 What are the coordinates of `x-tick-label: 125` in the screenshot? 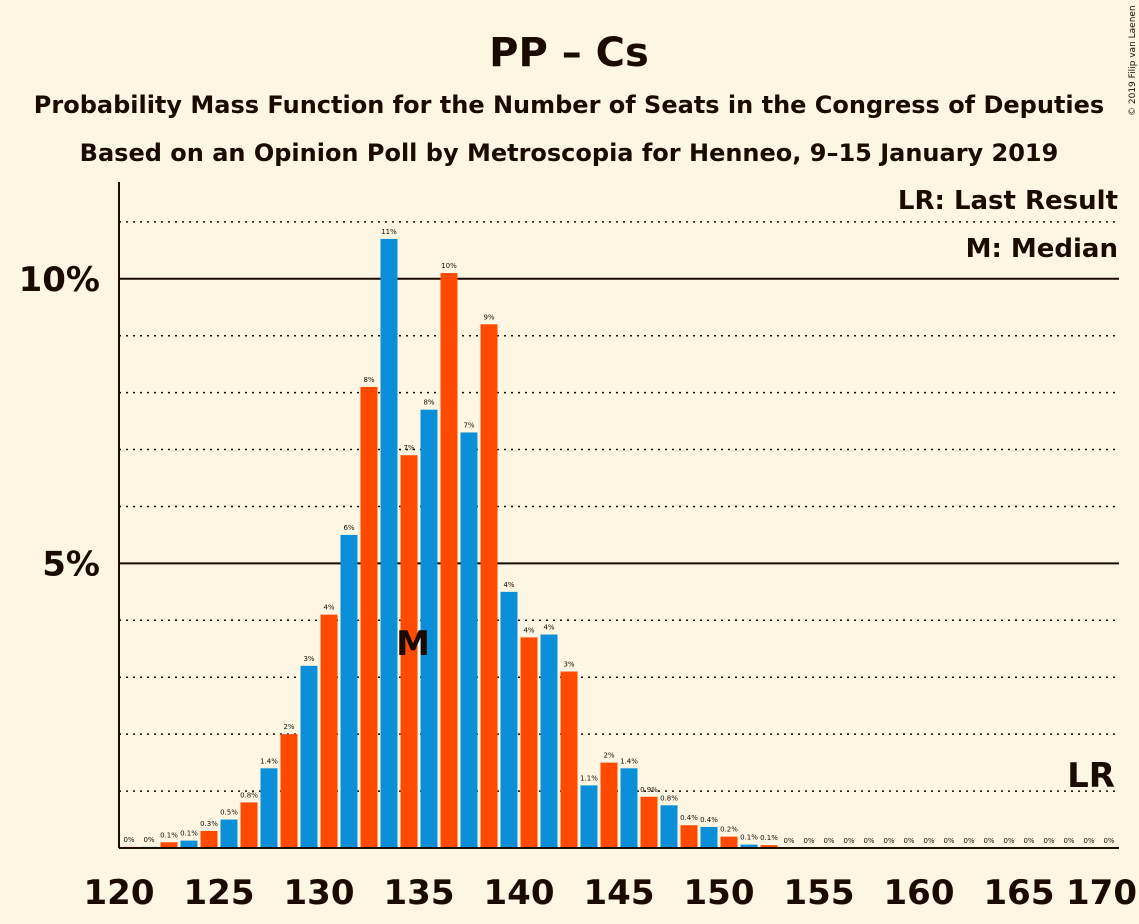 It's located at (219, 893).